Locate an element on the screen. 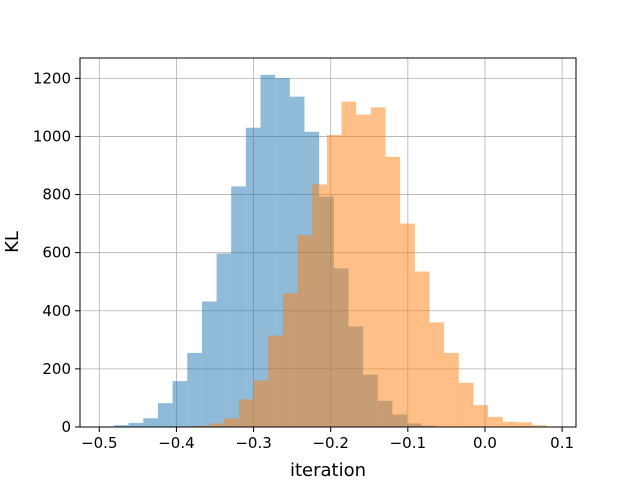  x-tick-label: −0.2 is located at coordinates (330, 443).